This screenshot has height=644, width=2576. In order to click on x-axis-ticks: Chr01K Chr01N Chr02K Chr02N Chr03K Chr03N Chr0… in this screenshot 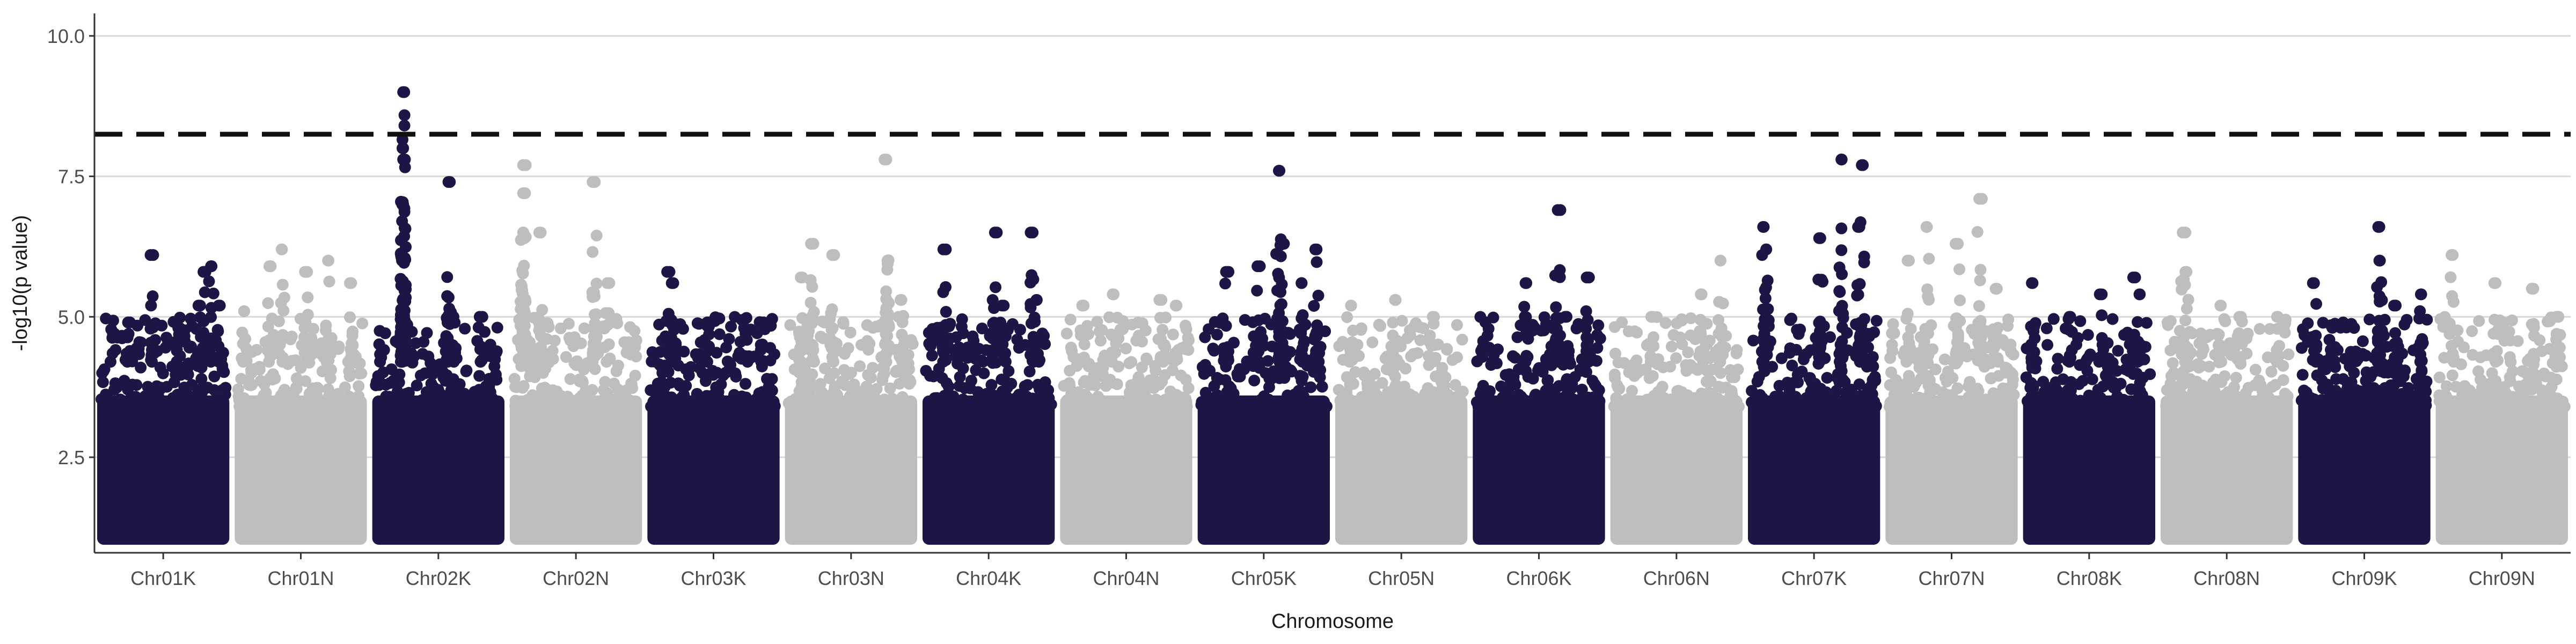, I will do `click(1332, 571)`.